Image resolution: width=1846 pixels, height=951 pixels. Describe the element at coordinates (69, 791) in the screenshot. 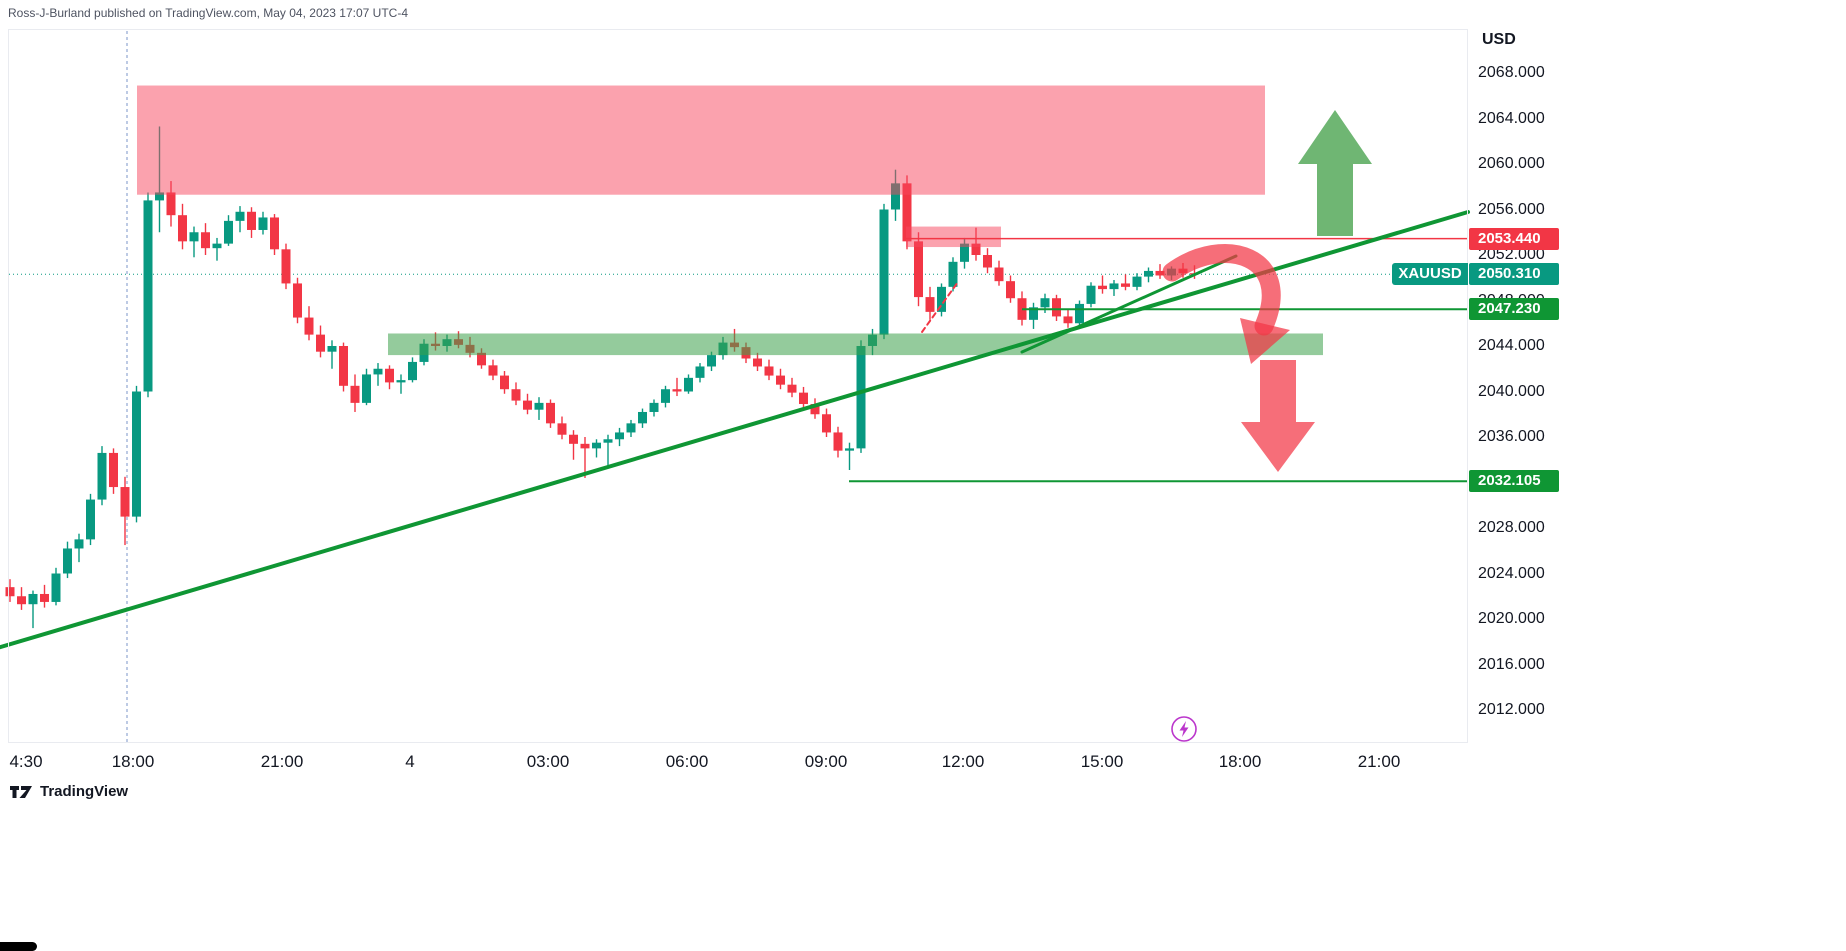

I see `tradingview-logo: TradingView` at that location.